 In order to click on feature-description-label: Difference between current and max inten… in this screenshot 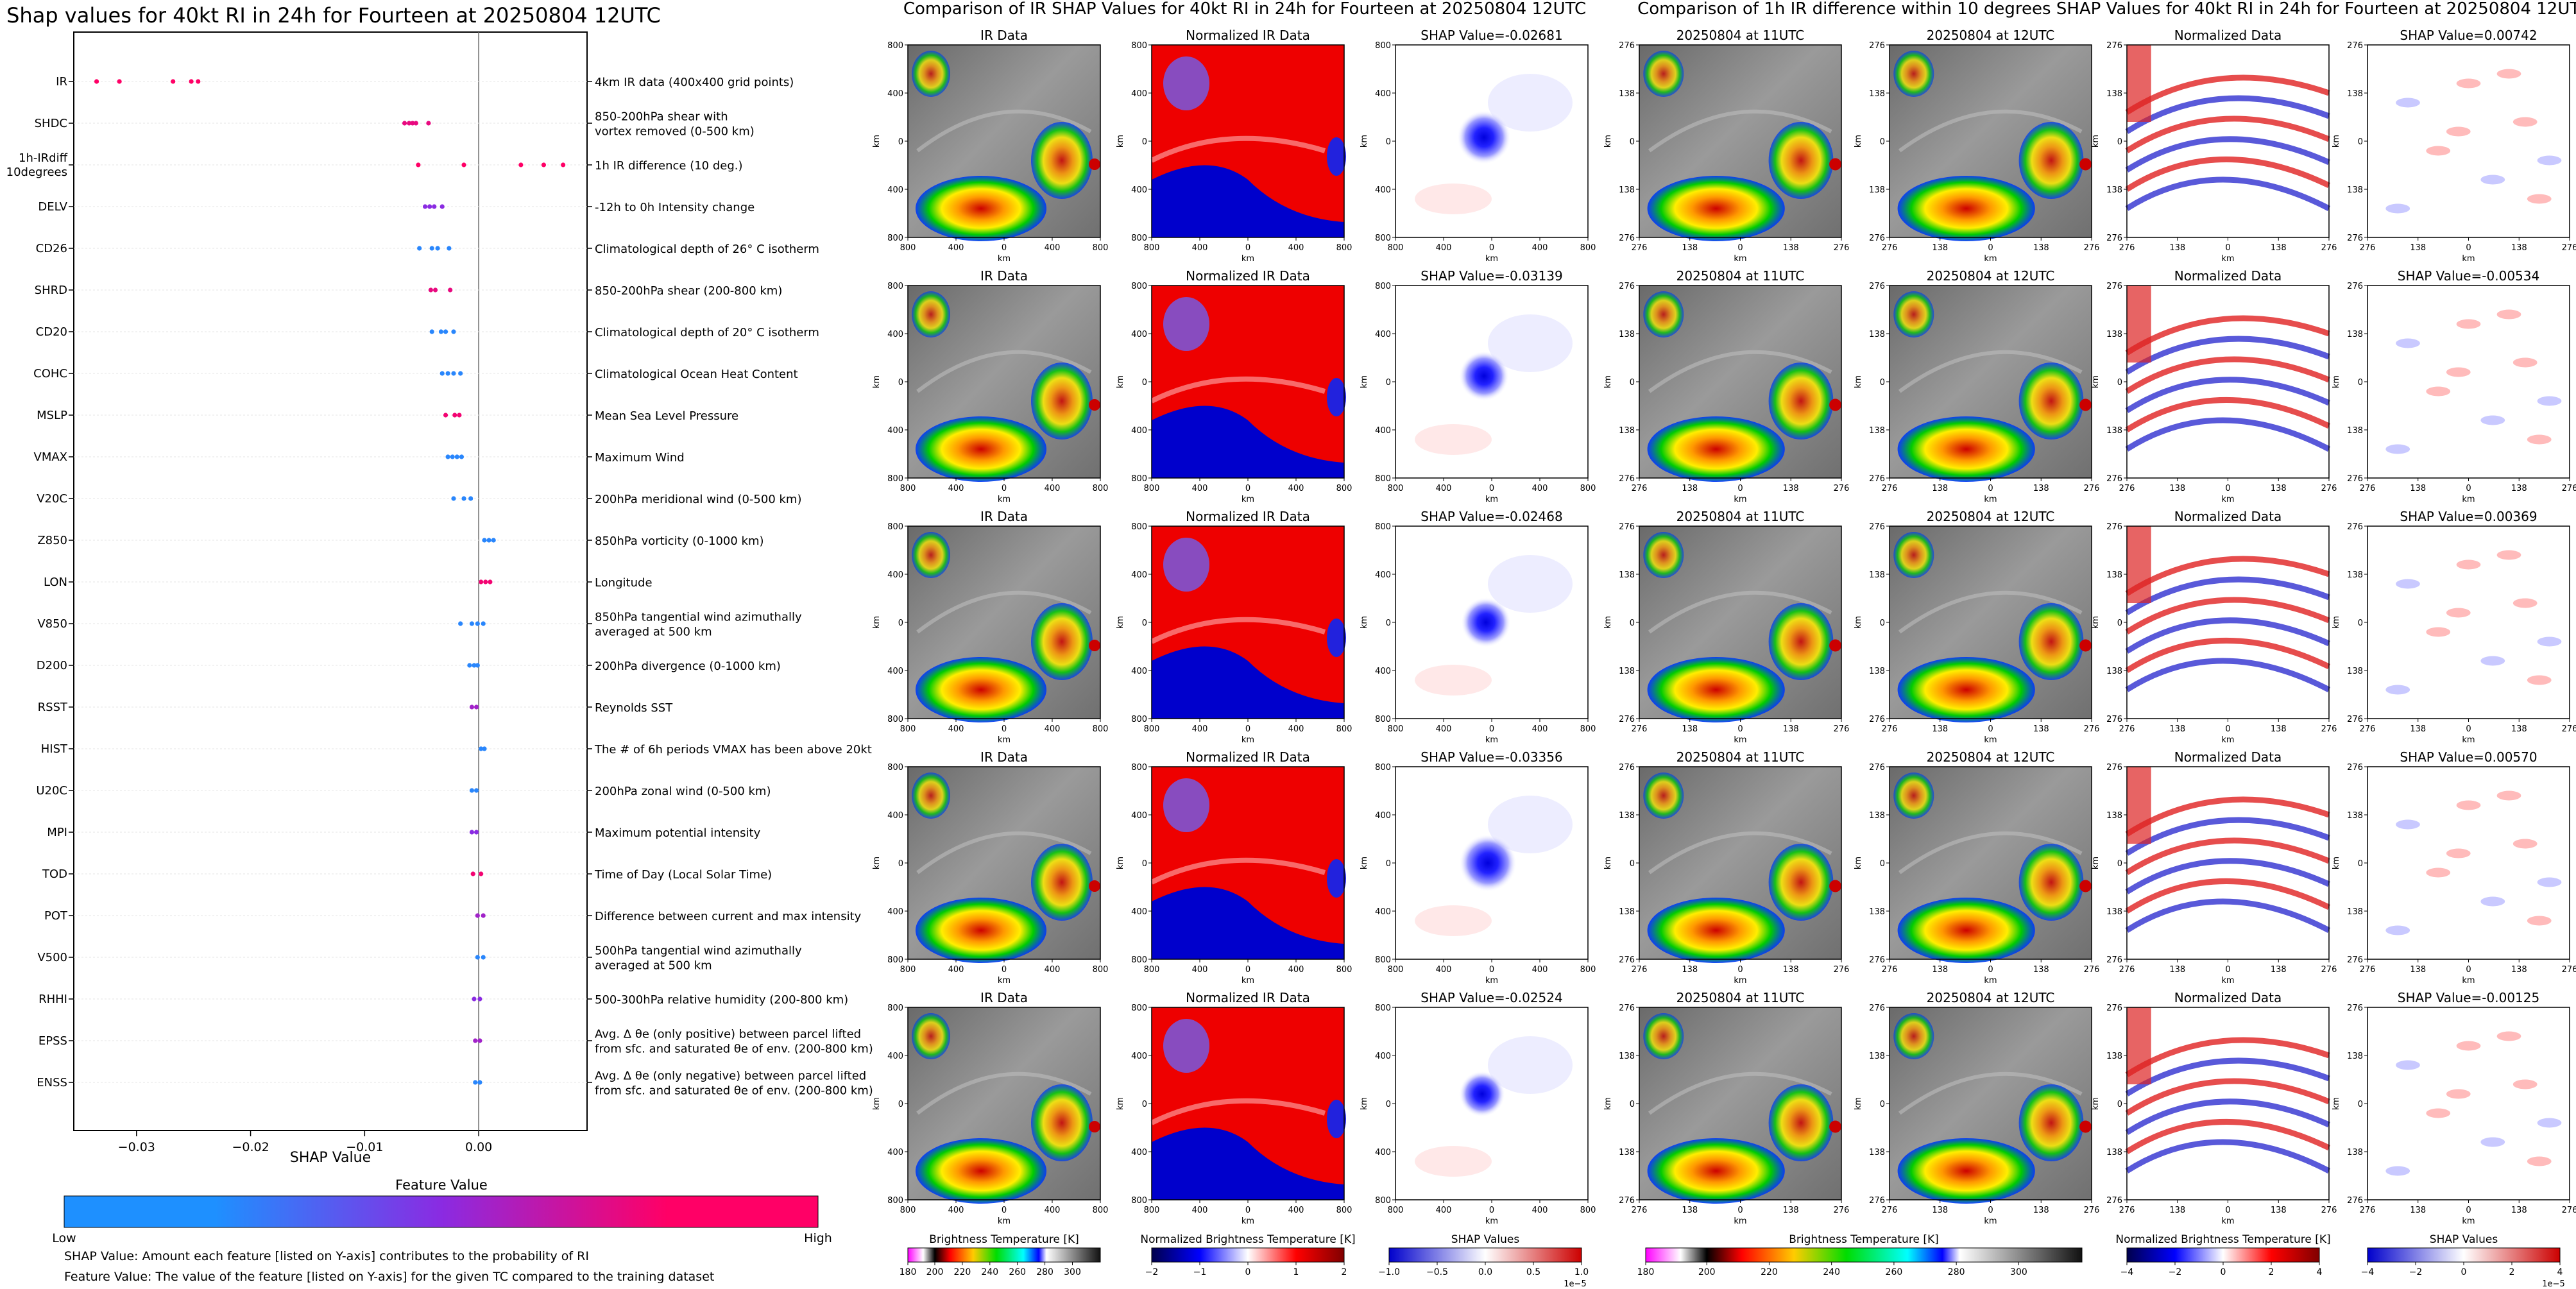, I will do `click(728, 916)`.